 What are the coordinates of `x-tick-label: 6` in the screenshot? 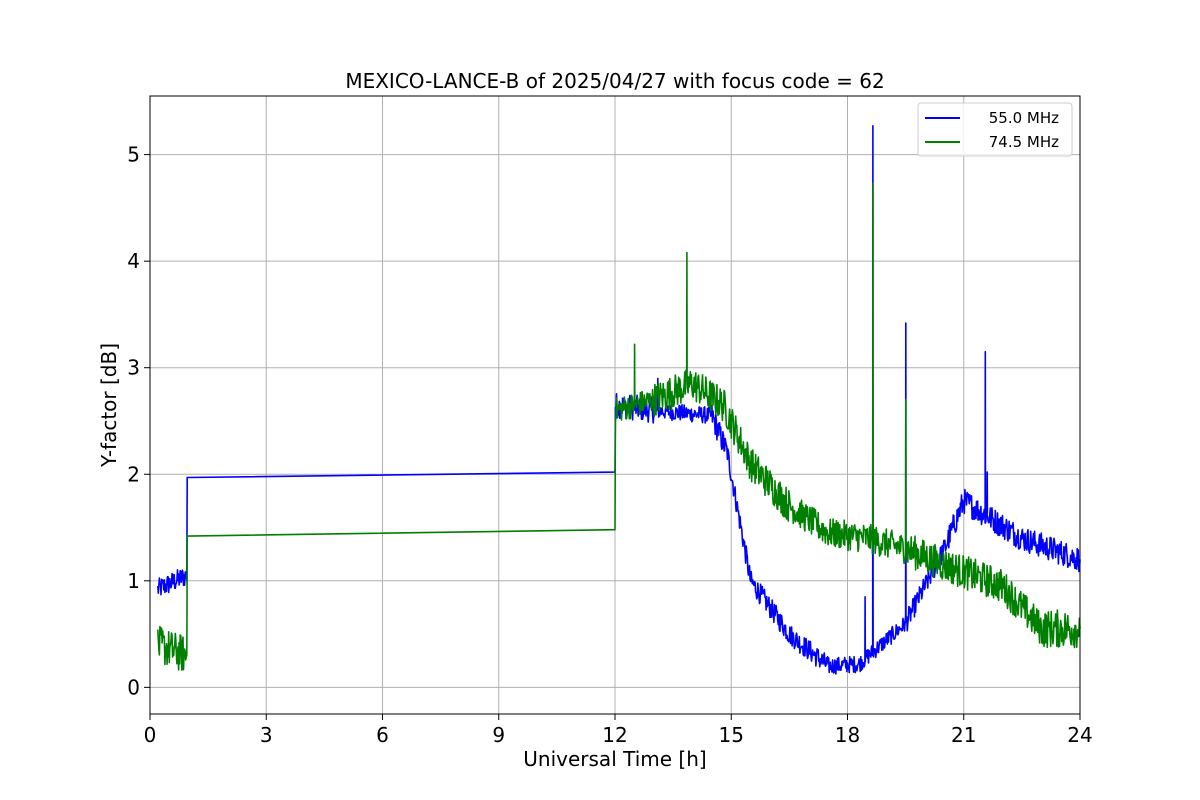 It's located at (382, 735).